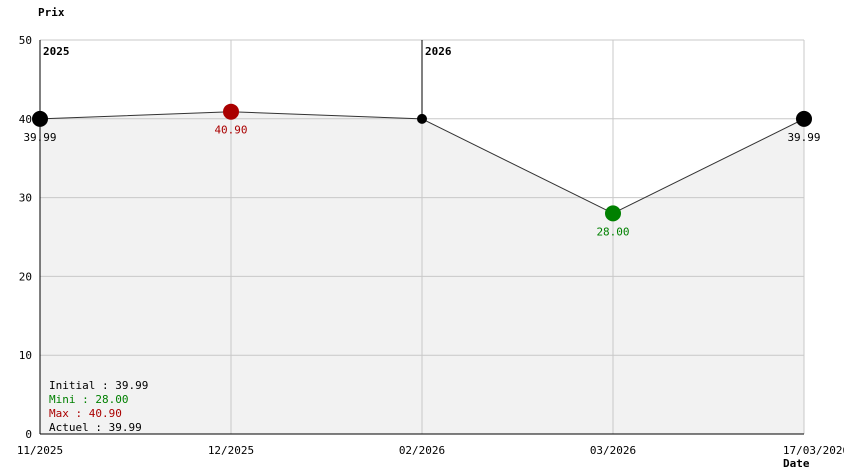 The width and height of the screenshot is (844, 474). Describe the element at coordinates (422, 118) in the screenshot. I see `price-point-normal` at that location.